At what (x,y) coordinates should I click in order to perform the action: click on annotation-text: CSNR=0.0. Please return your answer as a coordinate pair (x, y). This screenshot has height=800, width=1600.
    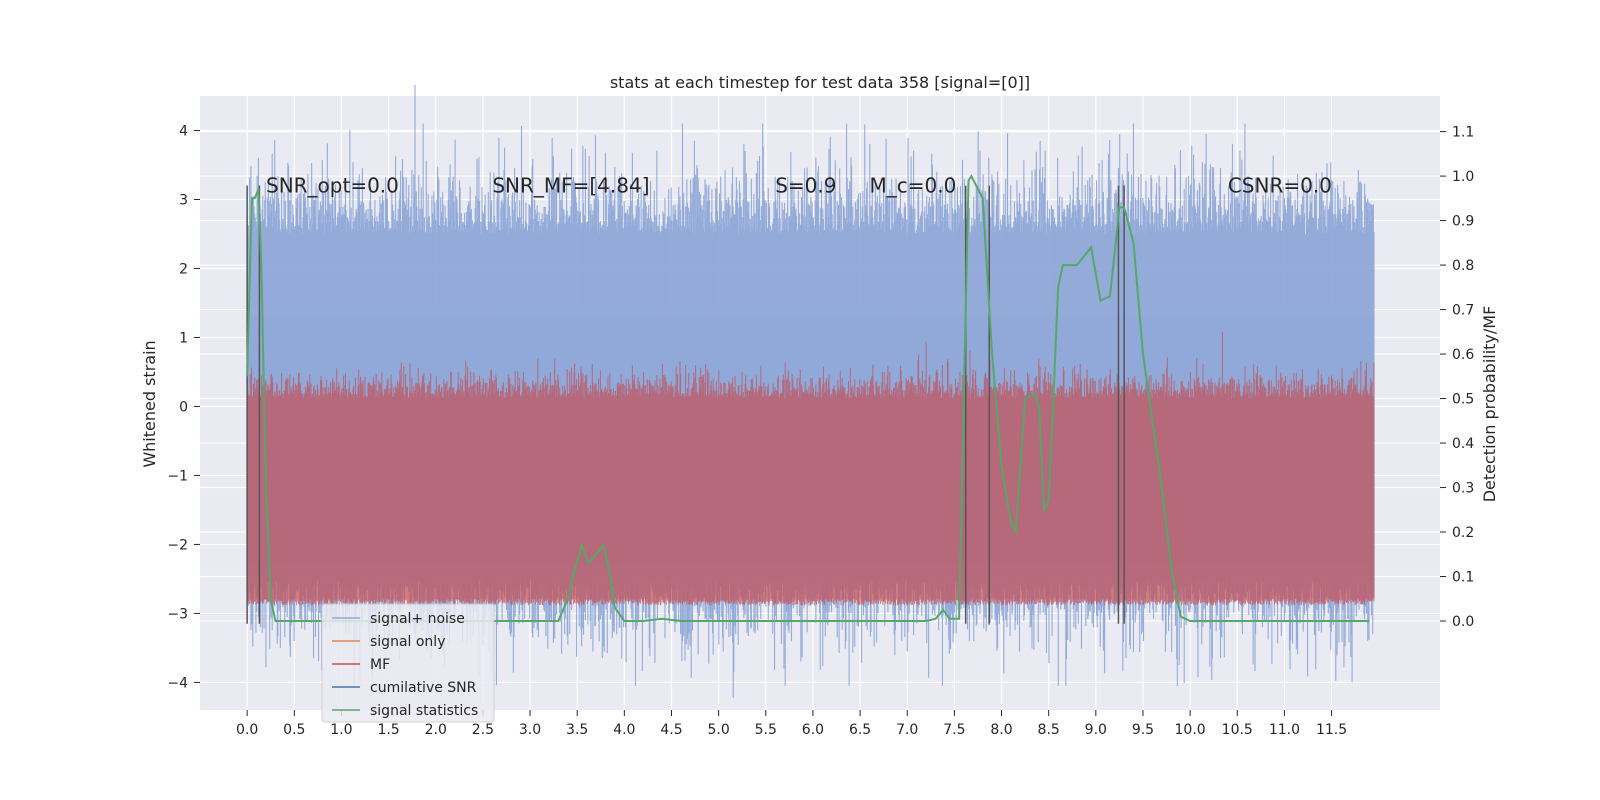
    Looking at the image, I should click on (1280, 186).